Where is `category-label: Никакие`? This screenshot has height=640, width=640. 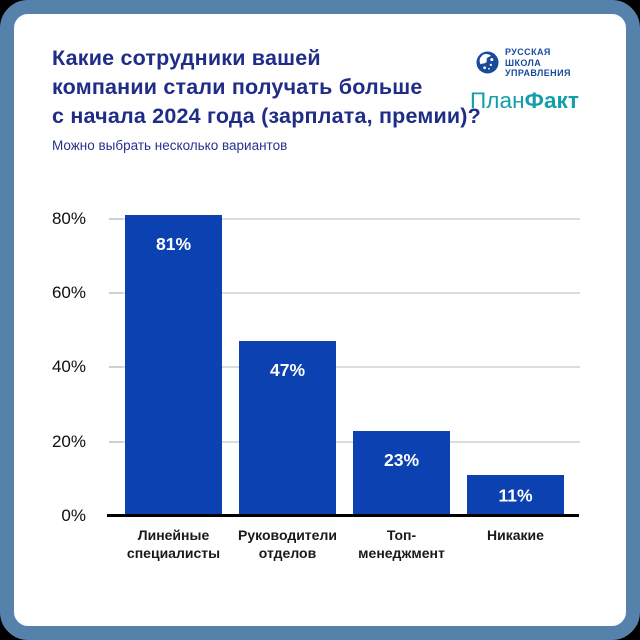
category-label: Никакие is located at coordinates (515, 535).